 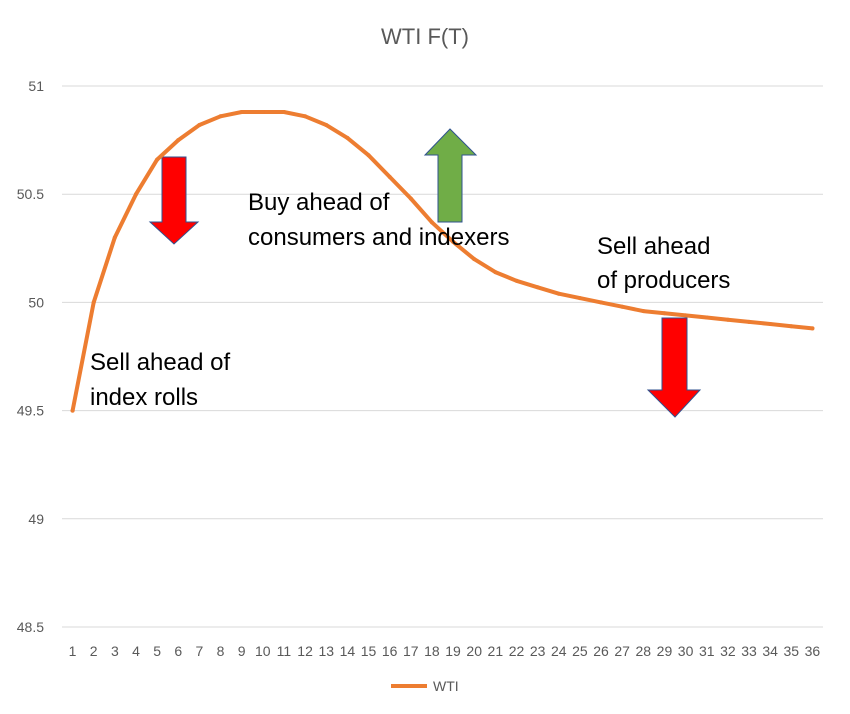 I want to click on x-tick-label: 8, so click(x=221, y=651).